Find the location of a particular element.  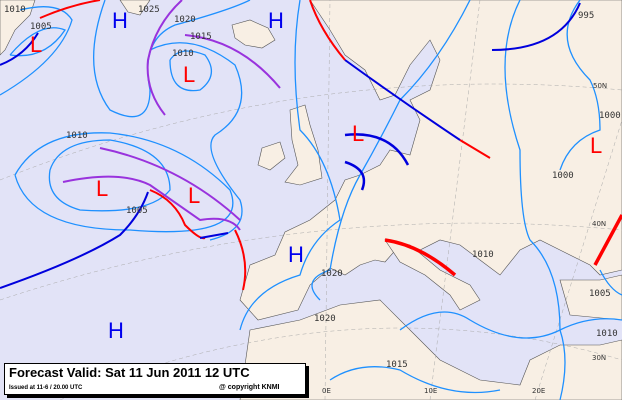

issued-time: Issued at 11-6 / 20.00 UTC is located at coordinates (46, 388).